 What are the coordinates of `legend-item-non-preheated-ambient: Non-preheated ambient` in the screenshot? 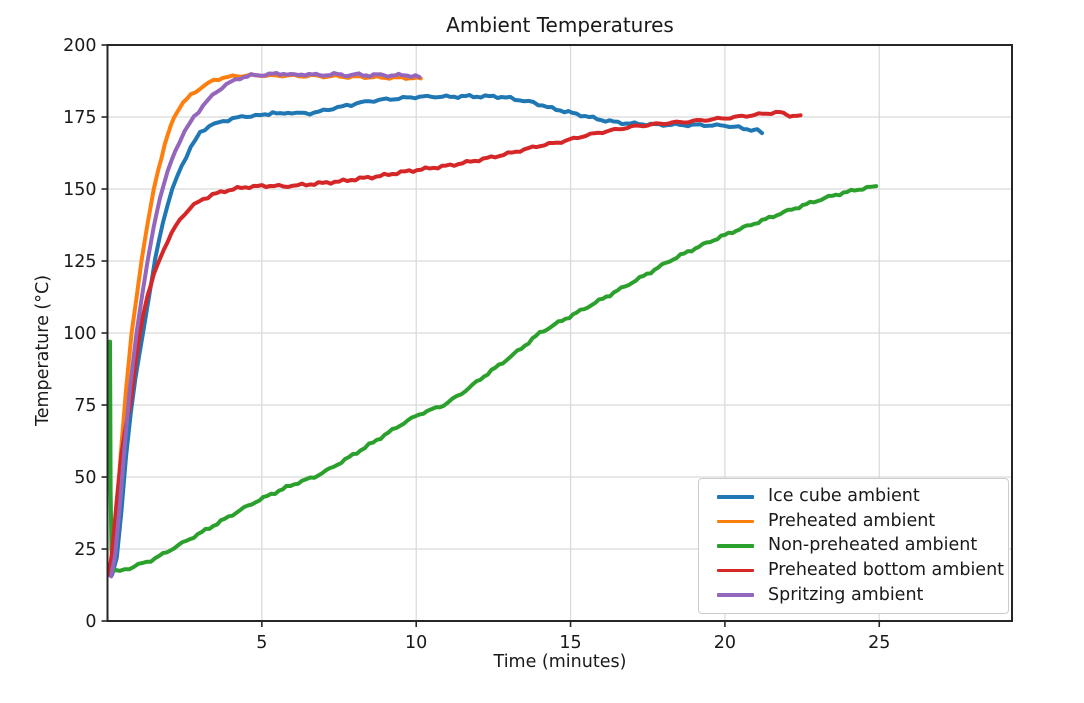 It's located at (853, 546).